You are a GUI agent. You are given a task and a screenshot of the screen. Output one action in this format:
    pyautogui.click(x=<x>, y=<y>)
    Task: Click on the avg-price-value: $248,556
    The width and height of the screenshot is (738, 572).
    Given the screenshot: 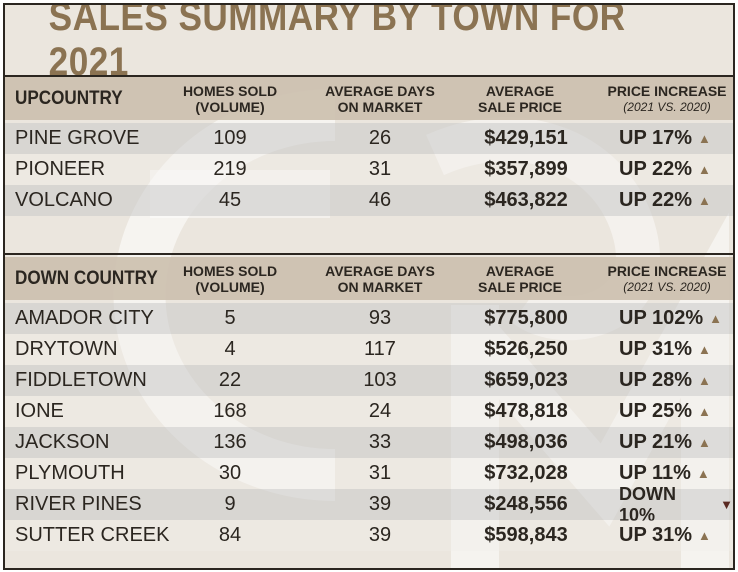 What is the action you would take?
    pyautogui.click(x=526, y=504)
    